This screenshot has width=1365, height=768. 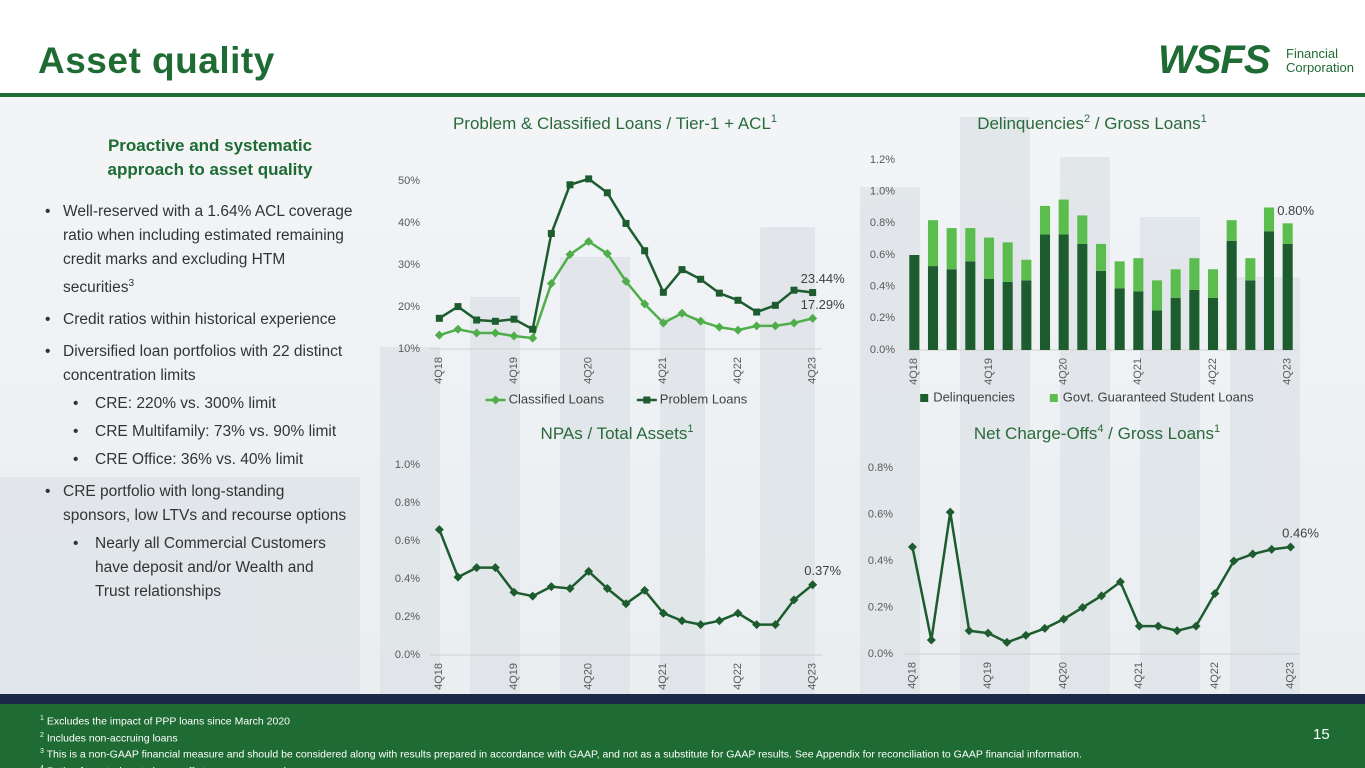 I want to click on title-text: Delinquencies, so click(x=1030, y=123).